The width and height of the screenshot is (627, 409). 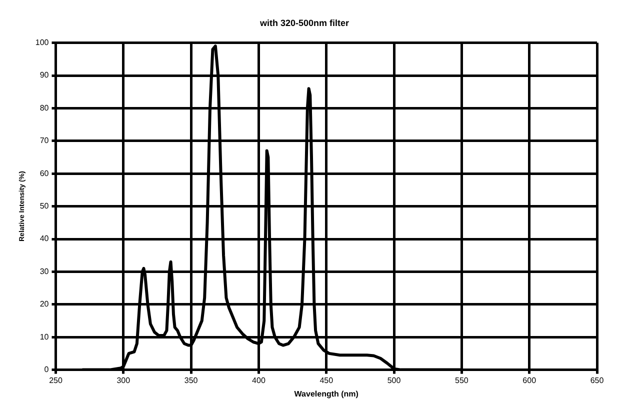 I want to click on x-tick-label: 450, so click(x=327, y=380).